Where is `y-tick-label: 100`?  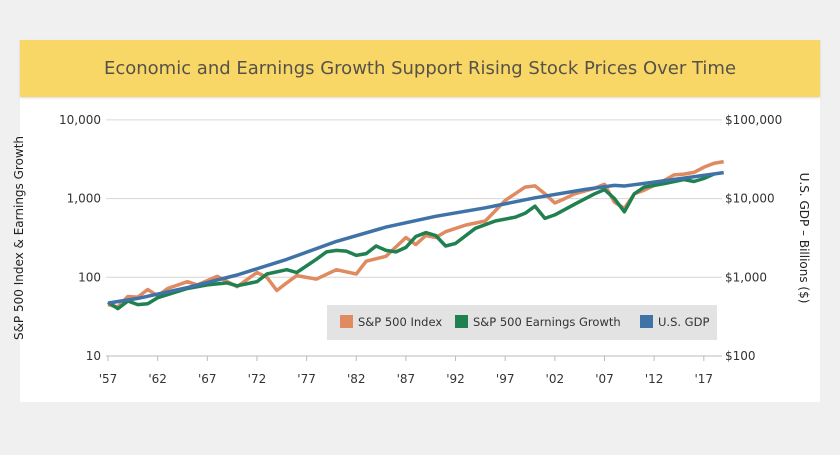
y-tick-label: 100 is located at coordinates (89, 277).